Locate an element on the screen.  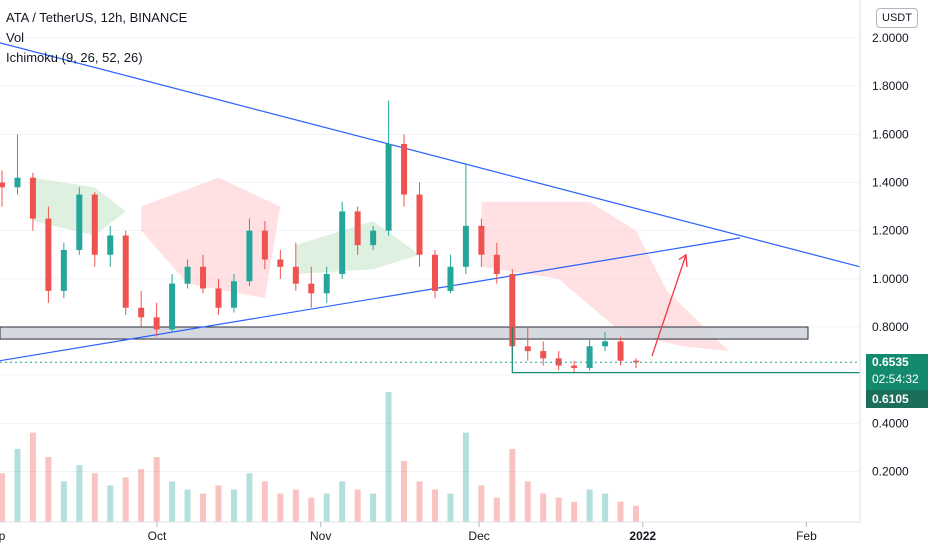
price-tick-label: 1.0000 is located at coordinates (890, 279).